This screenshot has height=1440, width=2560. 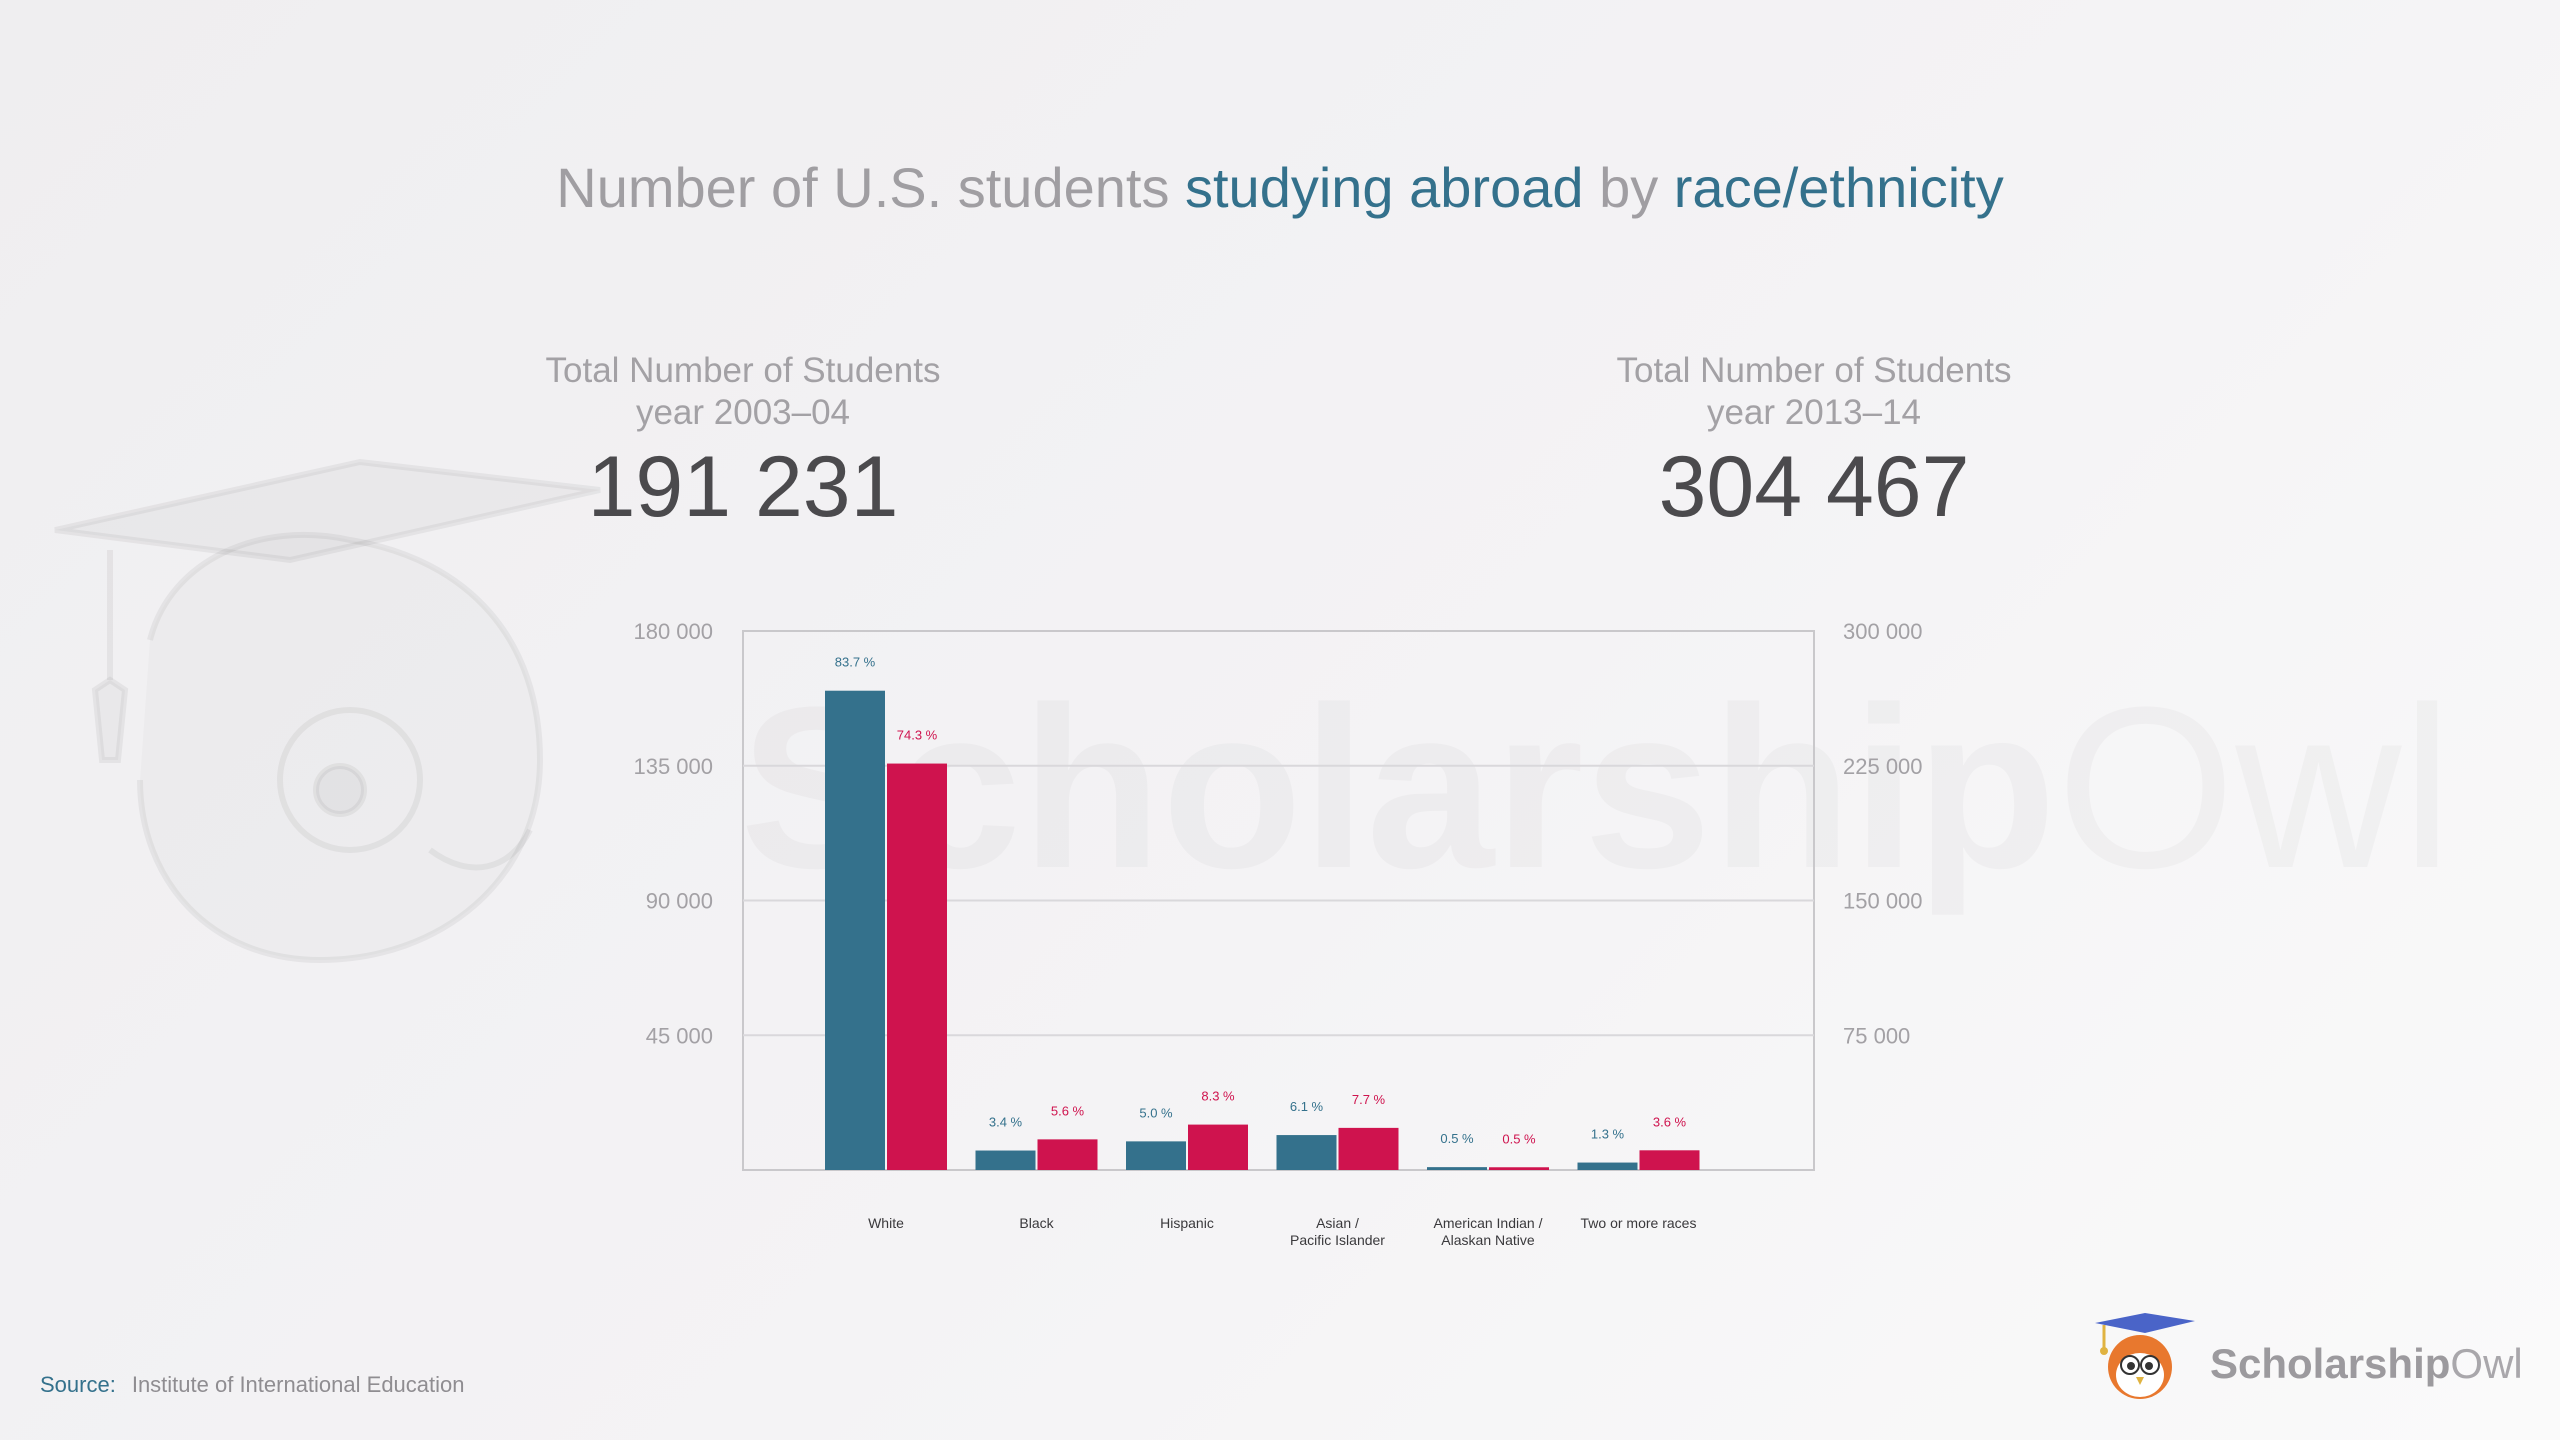 I want to click on total-2013-value: 304 467, so click(x=1814, y=487).